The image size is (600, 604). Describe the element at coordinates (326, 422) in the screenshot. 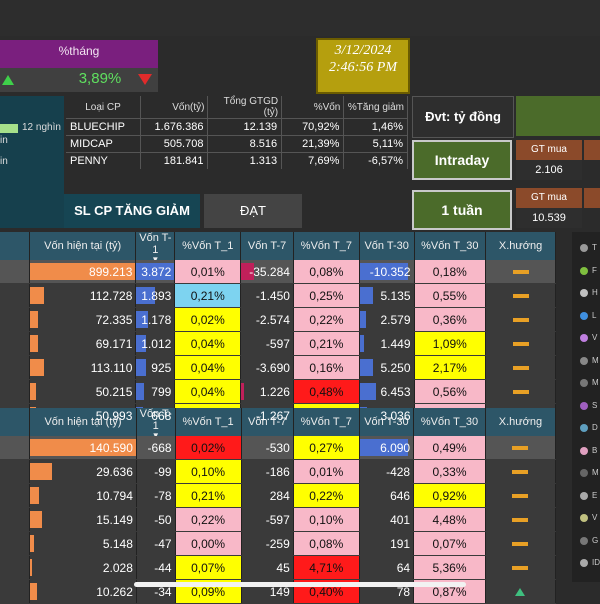

I see `grid-header-p7: %Vốn T_7` at that location.